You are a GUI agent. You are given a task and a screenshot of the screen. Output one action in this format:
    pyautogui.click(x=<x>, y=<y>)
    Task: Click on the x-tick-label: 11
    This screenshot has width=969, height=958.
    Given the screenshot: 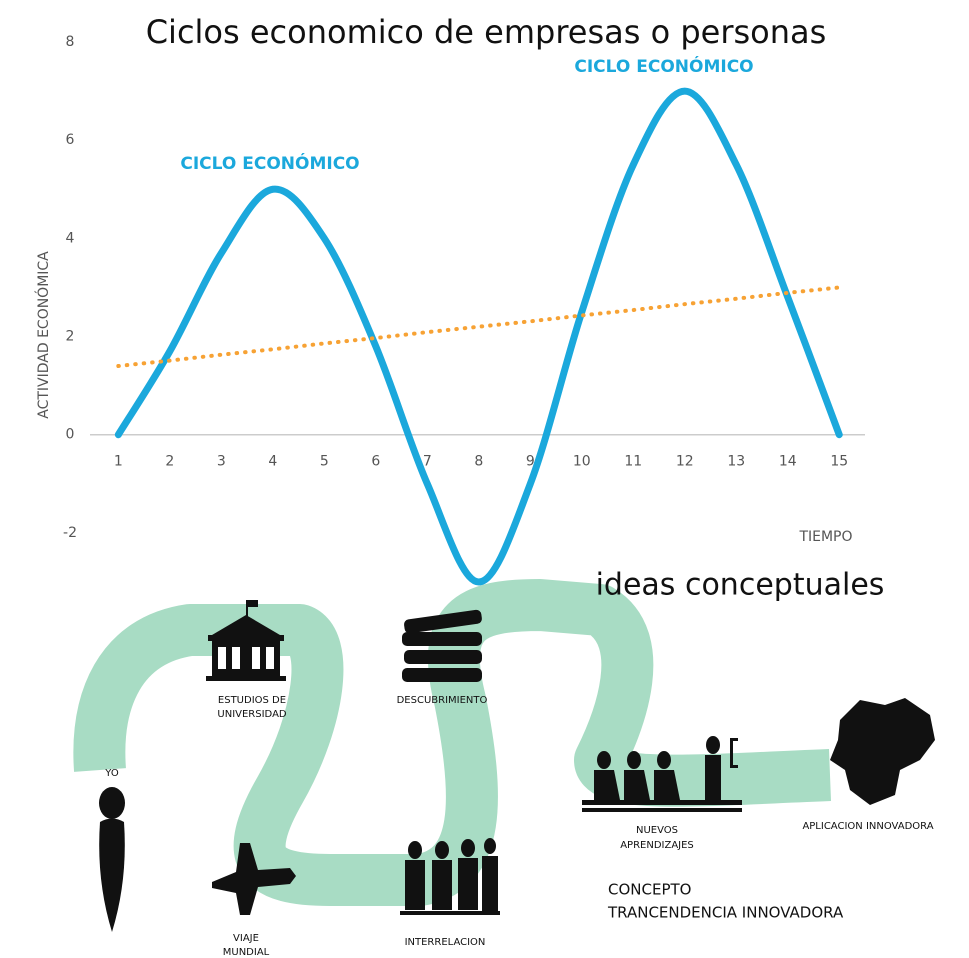 What is the action you would take?
    pyautogui.click(x=633, y=462)
    